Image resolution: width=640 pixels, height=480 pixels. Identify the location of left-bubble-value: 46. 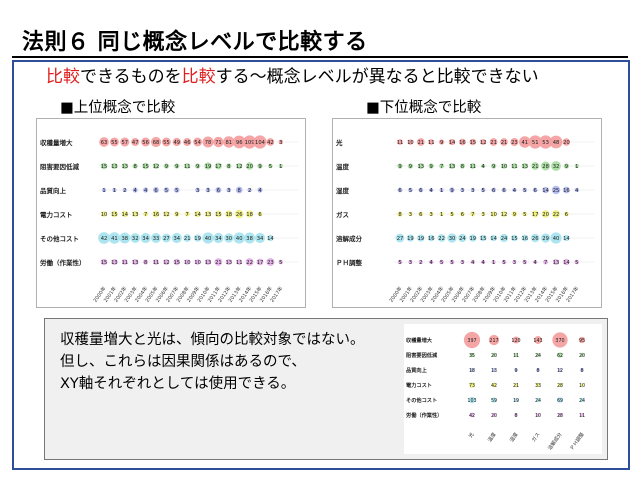
(187, 143).